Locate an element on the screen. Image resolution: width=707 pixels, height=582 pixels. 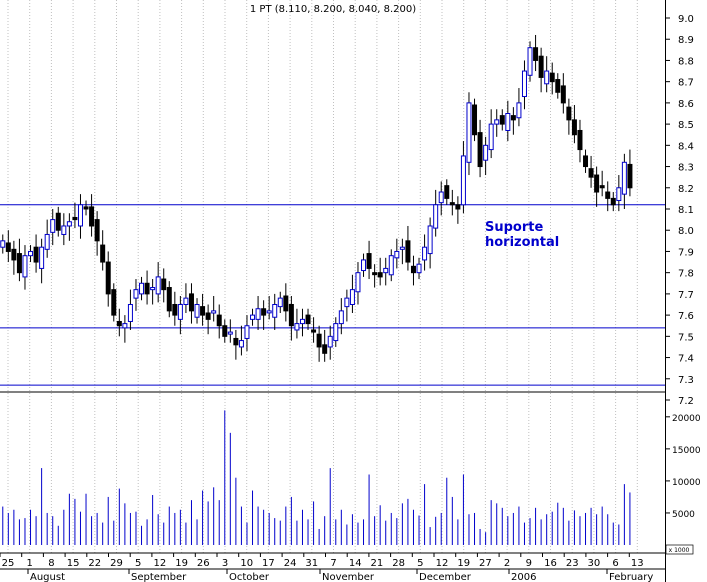
volume-unit-box is located at coordinates (679, 549).